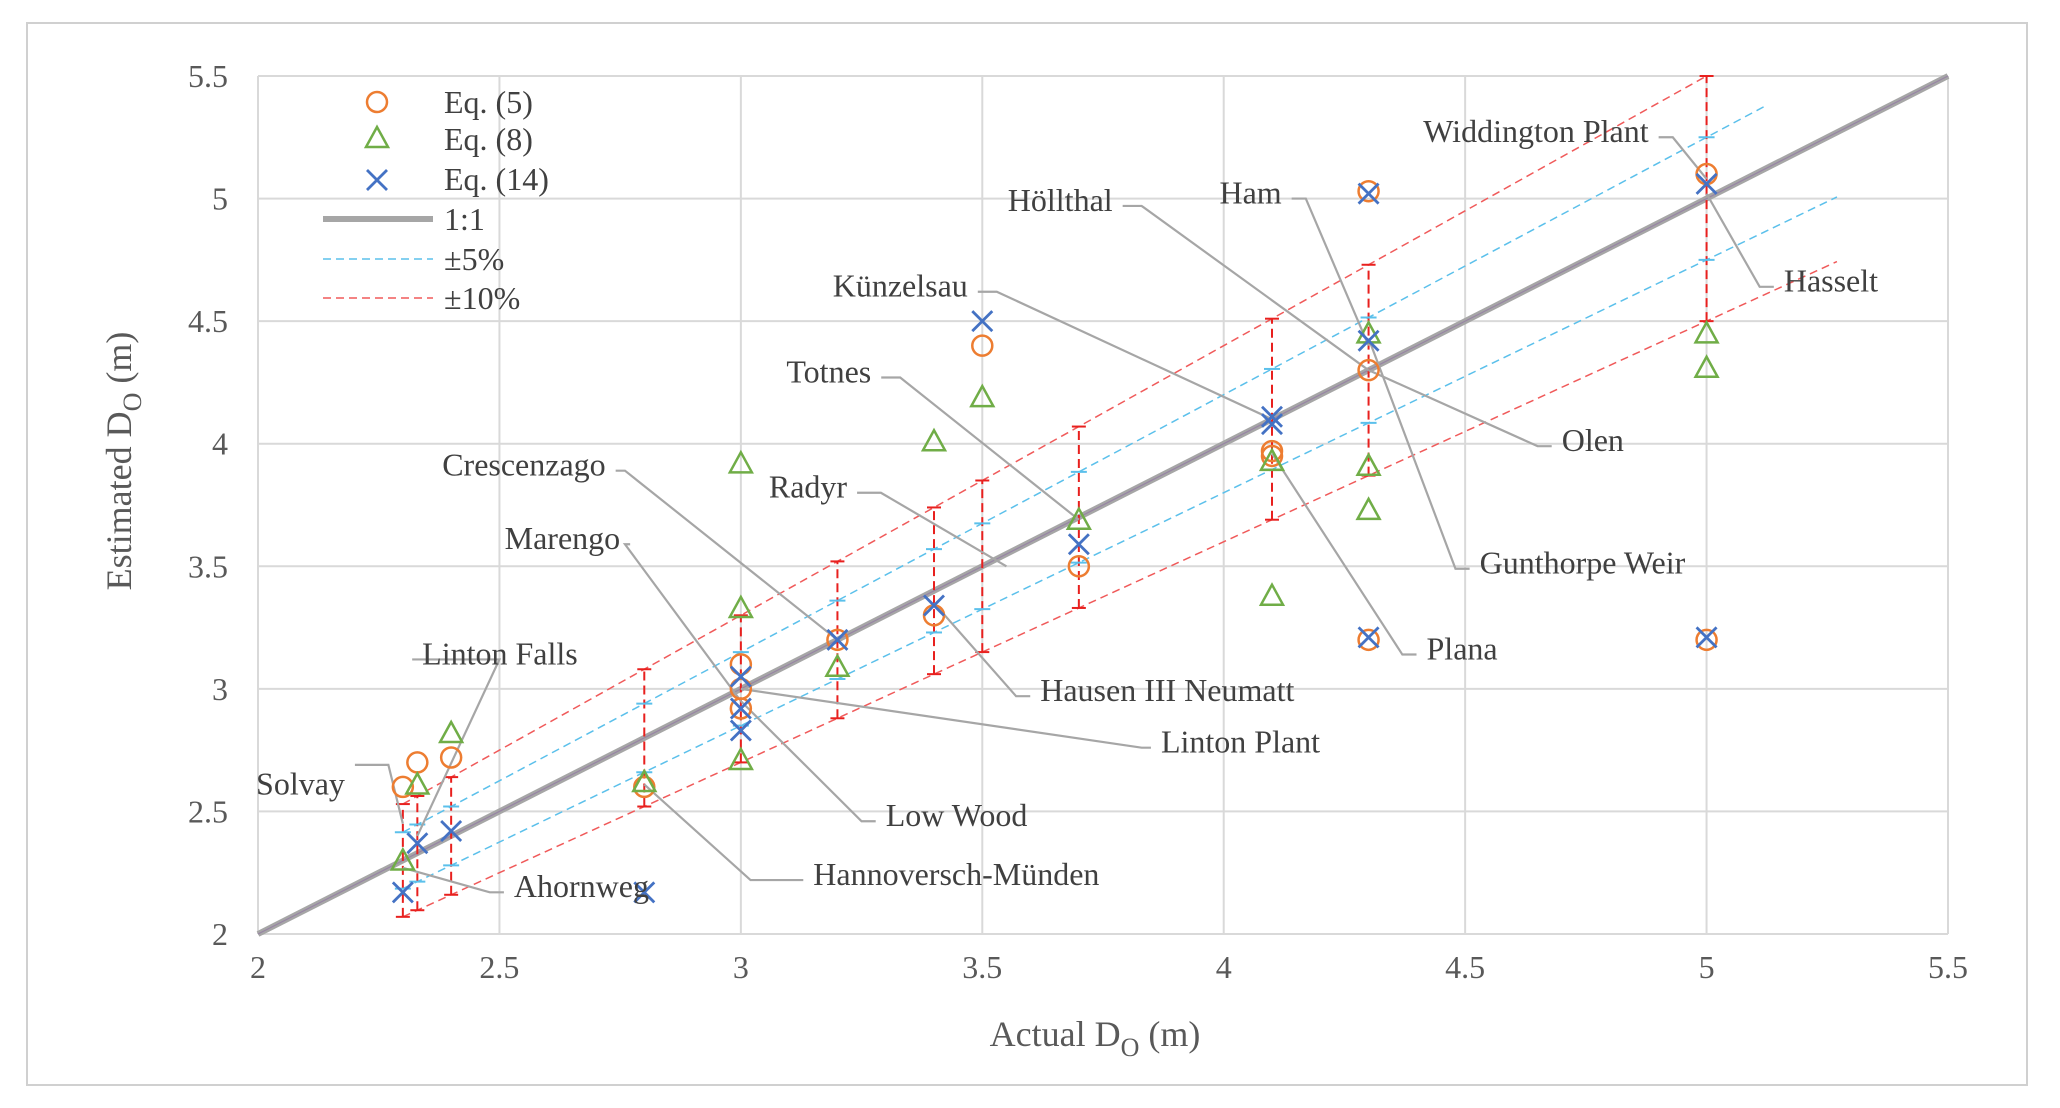 This screenshot has height=1108, width=2060. I want to click on y-tick-label: 2.5, so click(208, 811).